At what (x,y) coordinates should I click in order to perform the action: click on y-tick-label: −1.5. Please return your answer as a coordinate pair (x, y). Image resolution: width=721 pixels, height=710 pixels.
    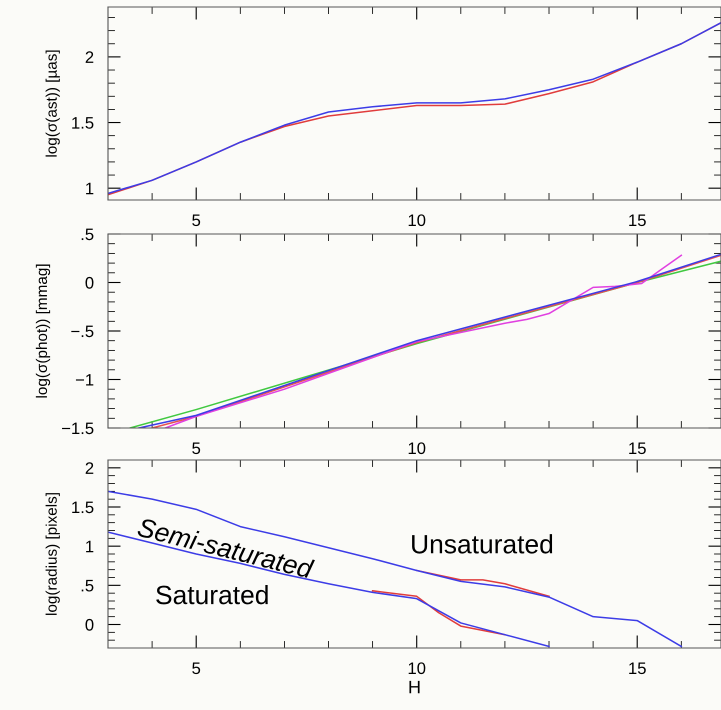
    Looking at the image, I should click on (78, 428).